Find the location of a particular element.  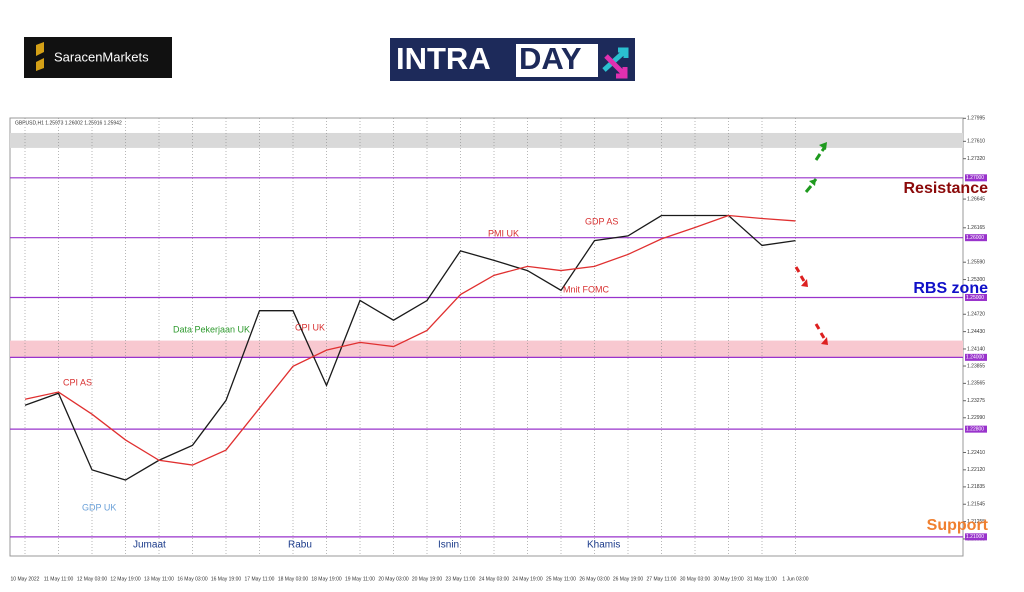

x-tick-label: 24 May 19:00 is located at coordinates (527, 579).